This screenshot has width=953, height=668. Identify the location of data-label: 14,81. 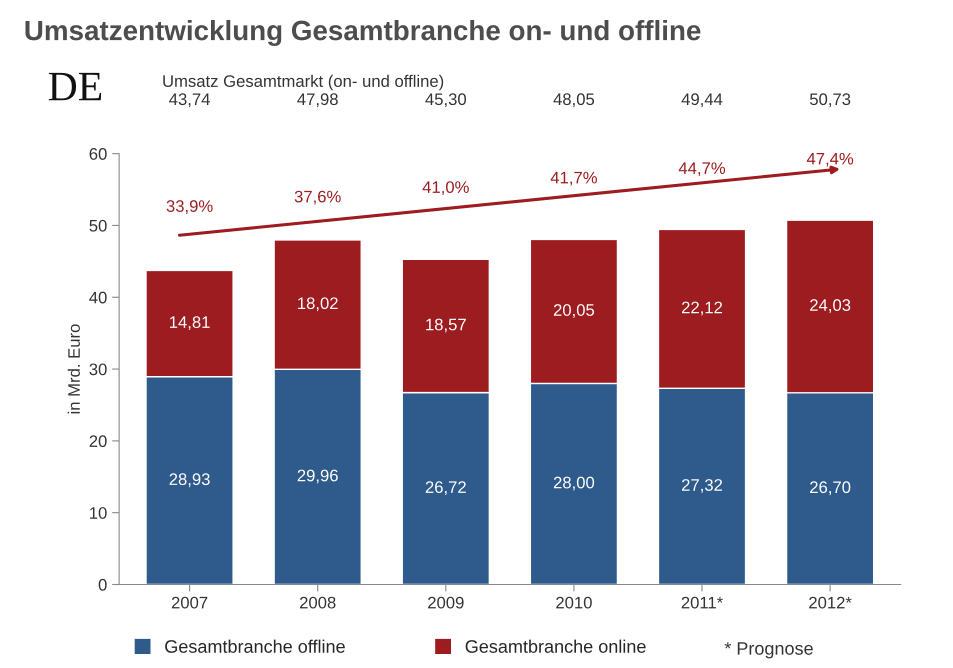
(190, 323).